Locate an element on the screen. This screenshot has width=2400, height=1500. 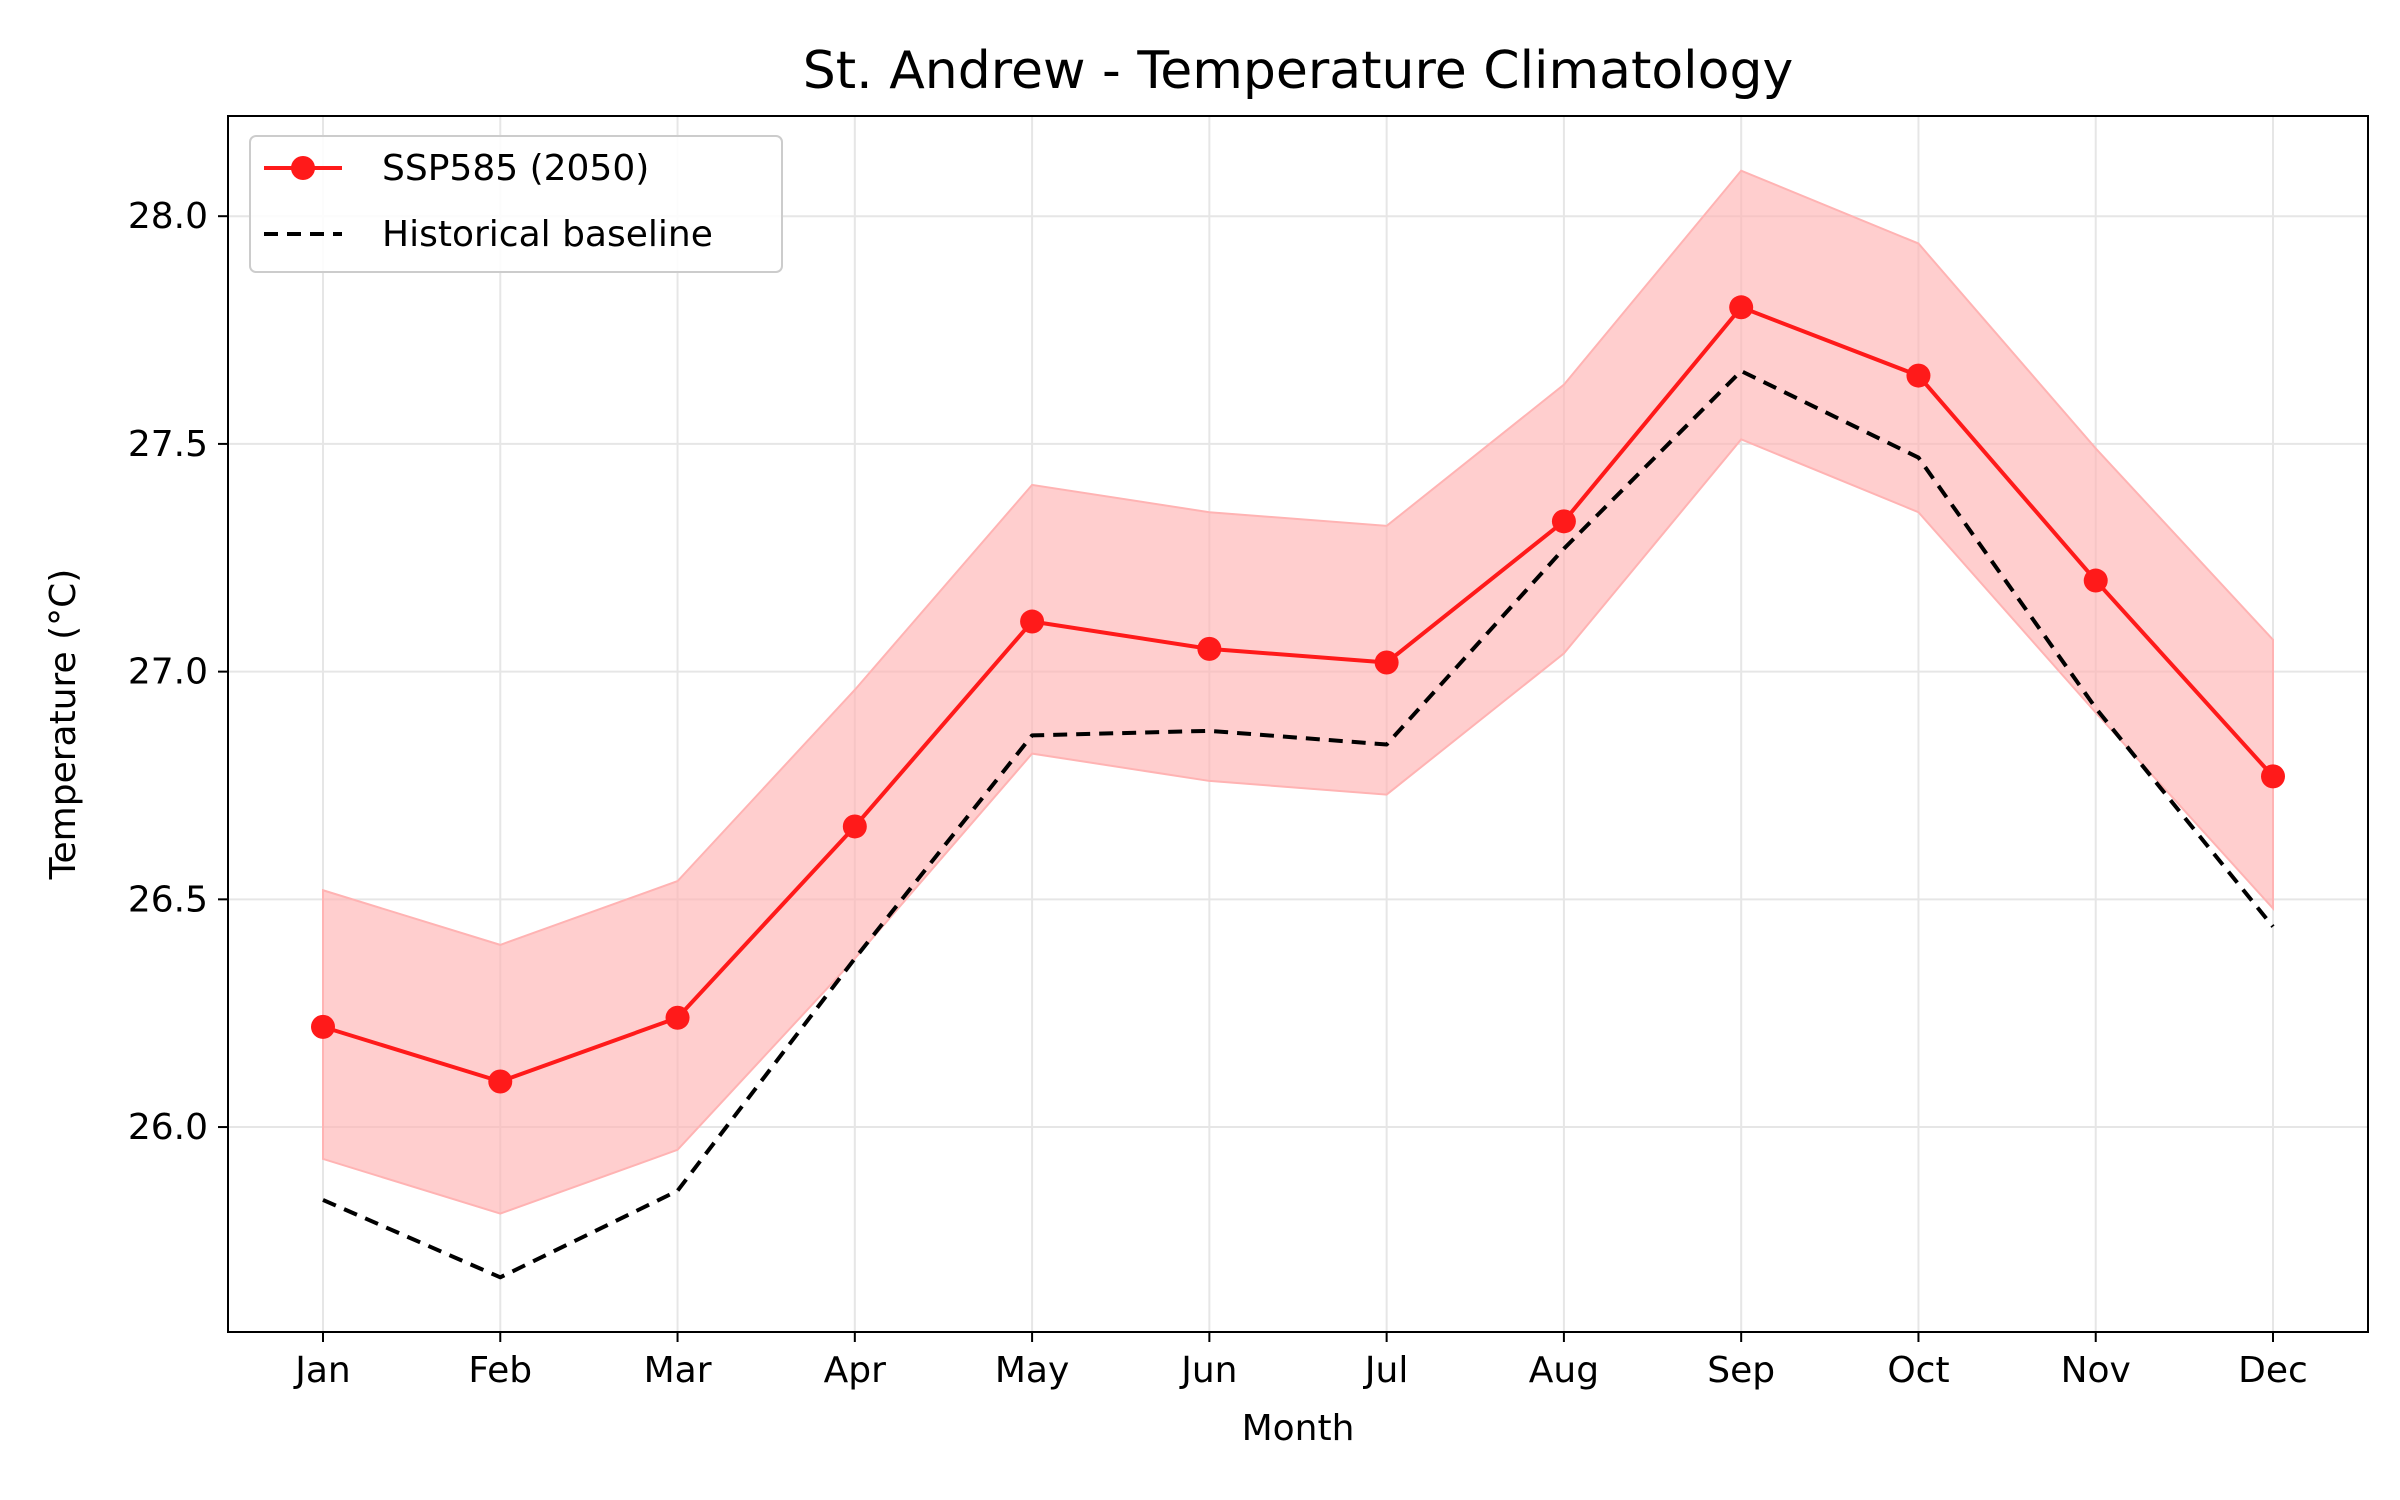
x-tick-label: Aug is located at coordinates (1564, 1370).